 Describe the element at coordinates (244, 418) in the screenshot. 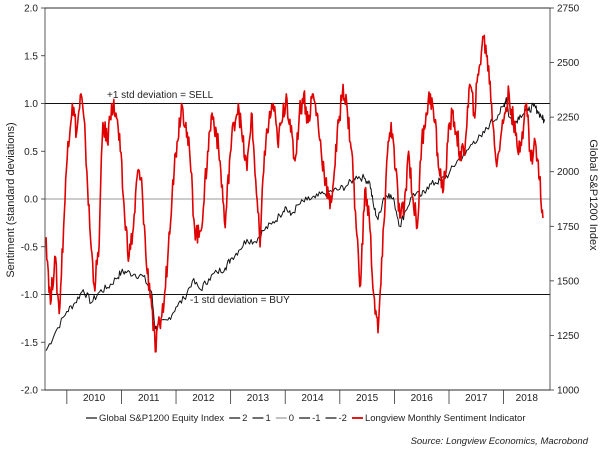

I see `legend-label: 2` at that location.